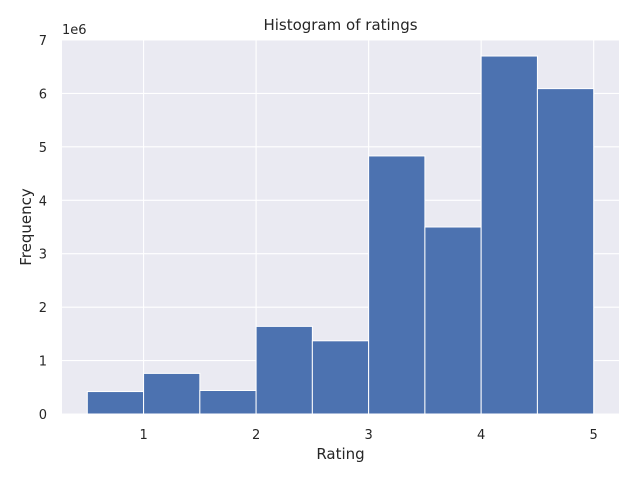 The height and width of the screenshot is (480, 640). What do you see at coordinates (256, 435) in the screenshot?
I see `x-tick-label: 2` at bounding box center [256, 435].